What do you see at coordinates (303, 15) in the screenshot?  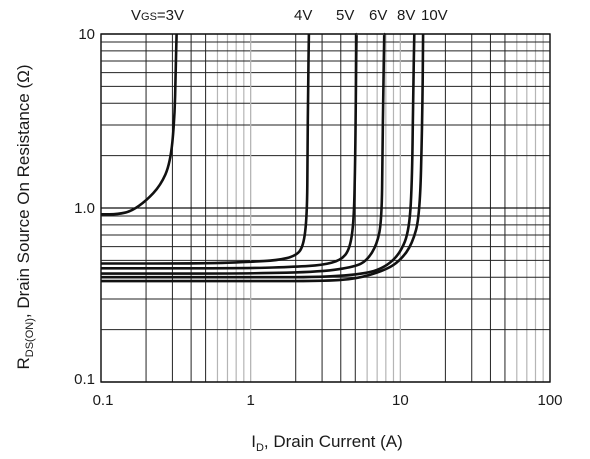 I see `curve-label-4v: 4V` at bounding box center [303, 15].